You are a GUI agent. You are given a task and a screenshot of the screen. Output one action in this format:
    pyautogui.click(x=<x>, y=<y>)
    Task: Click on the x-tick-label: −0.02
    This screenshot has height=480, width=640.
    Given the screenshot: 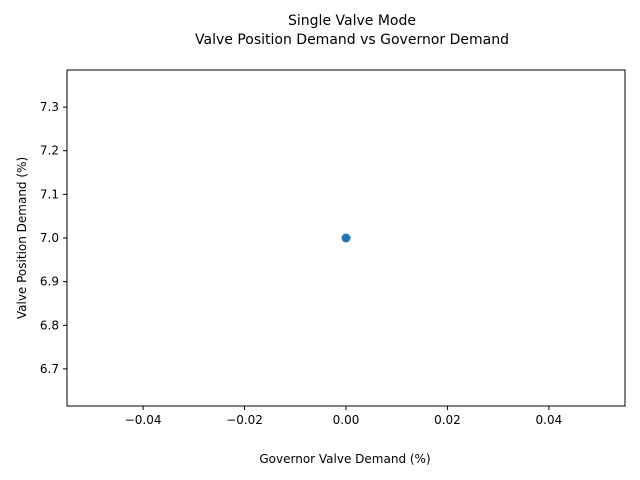 What is the action you would take?
    pyautogui.click(x=244, y=420)
    